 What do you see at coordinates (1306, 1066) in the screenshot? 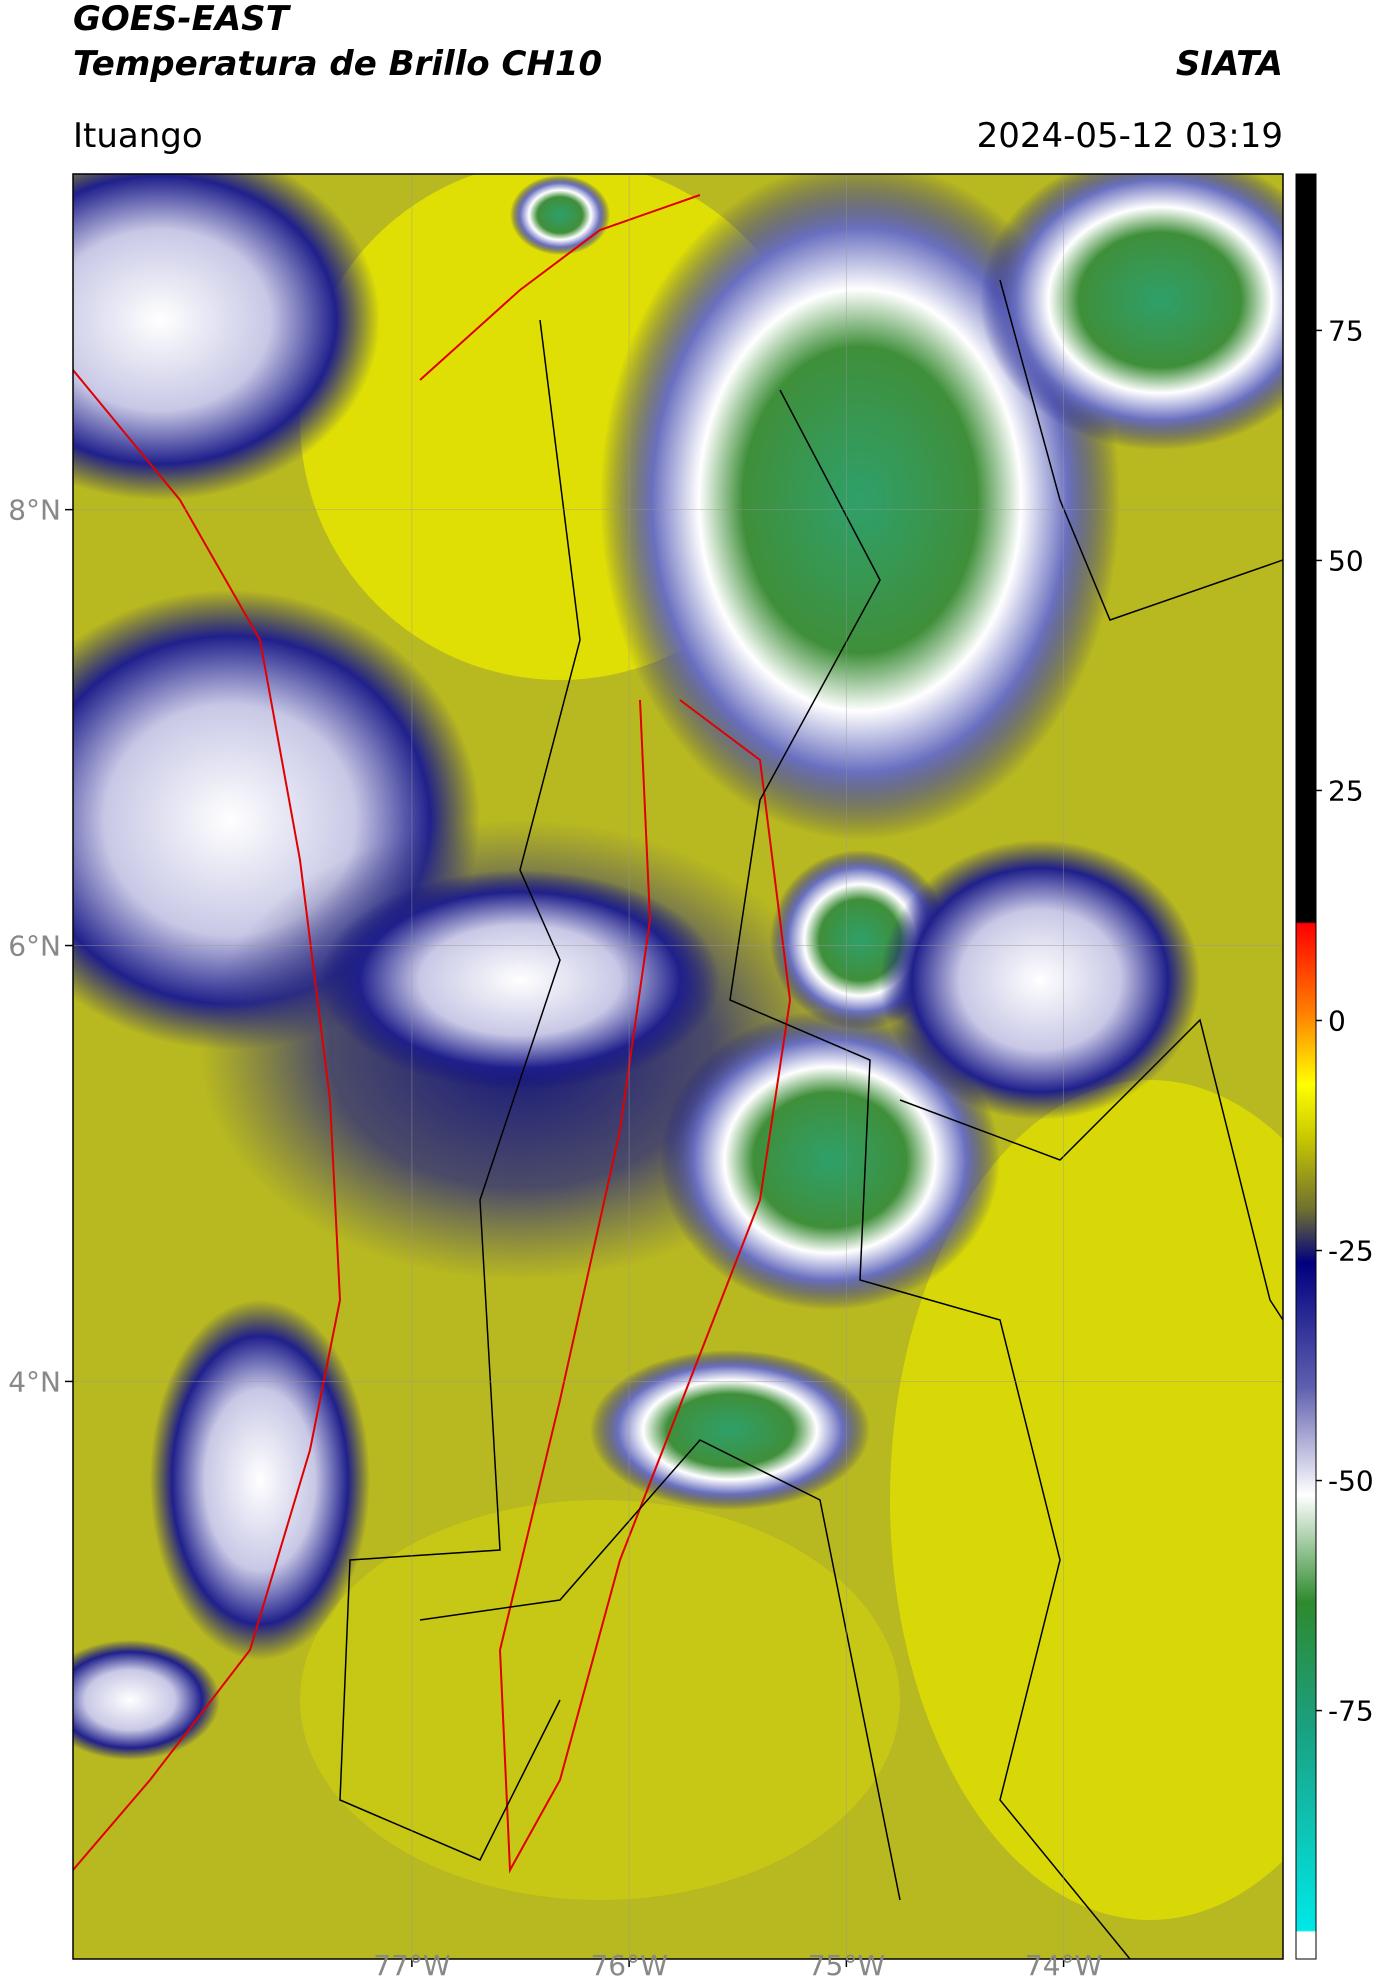
I see `colorbar` at bounding box center [1306, 1066].